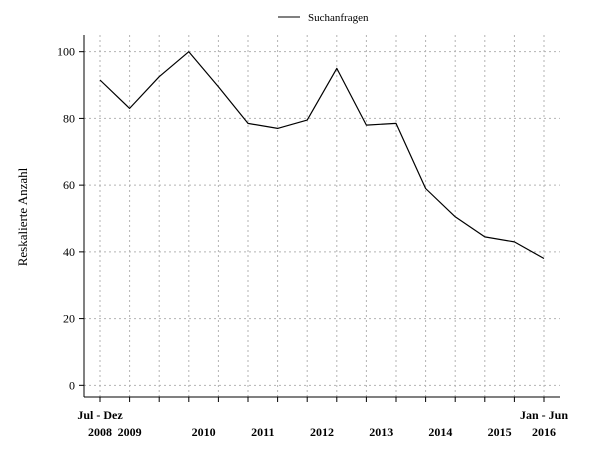 The height and width of the screenshot is (450, 600). I want to click on x-tick-year-label: 2015, so click(500, 432).